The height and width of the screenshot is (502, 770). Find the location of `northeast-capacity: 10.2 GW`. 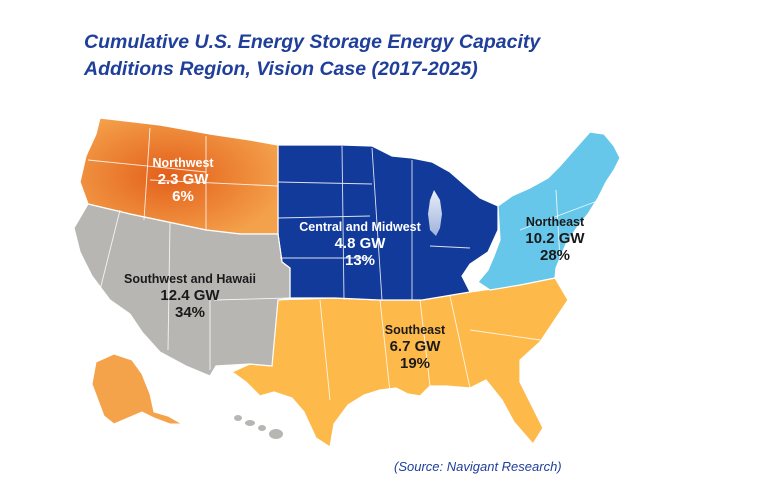

northeast-capacity: 10.2 GW is located at coordinates (555, 238).